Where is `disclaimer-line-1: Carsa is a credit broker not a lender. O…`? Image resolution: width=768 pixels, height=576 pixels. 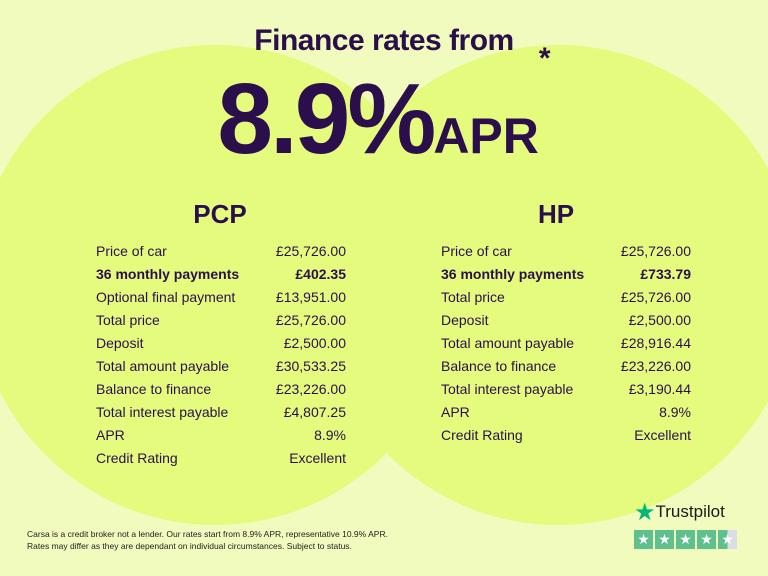
disclaimer-line-1: Carsa is a credit broker not a lender. O… is located at coordinates (207, 534).